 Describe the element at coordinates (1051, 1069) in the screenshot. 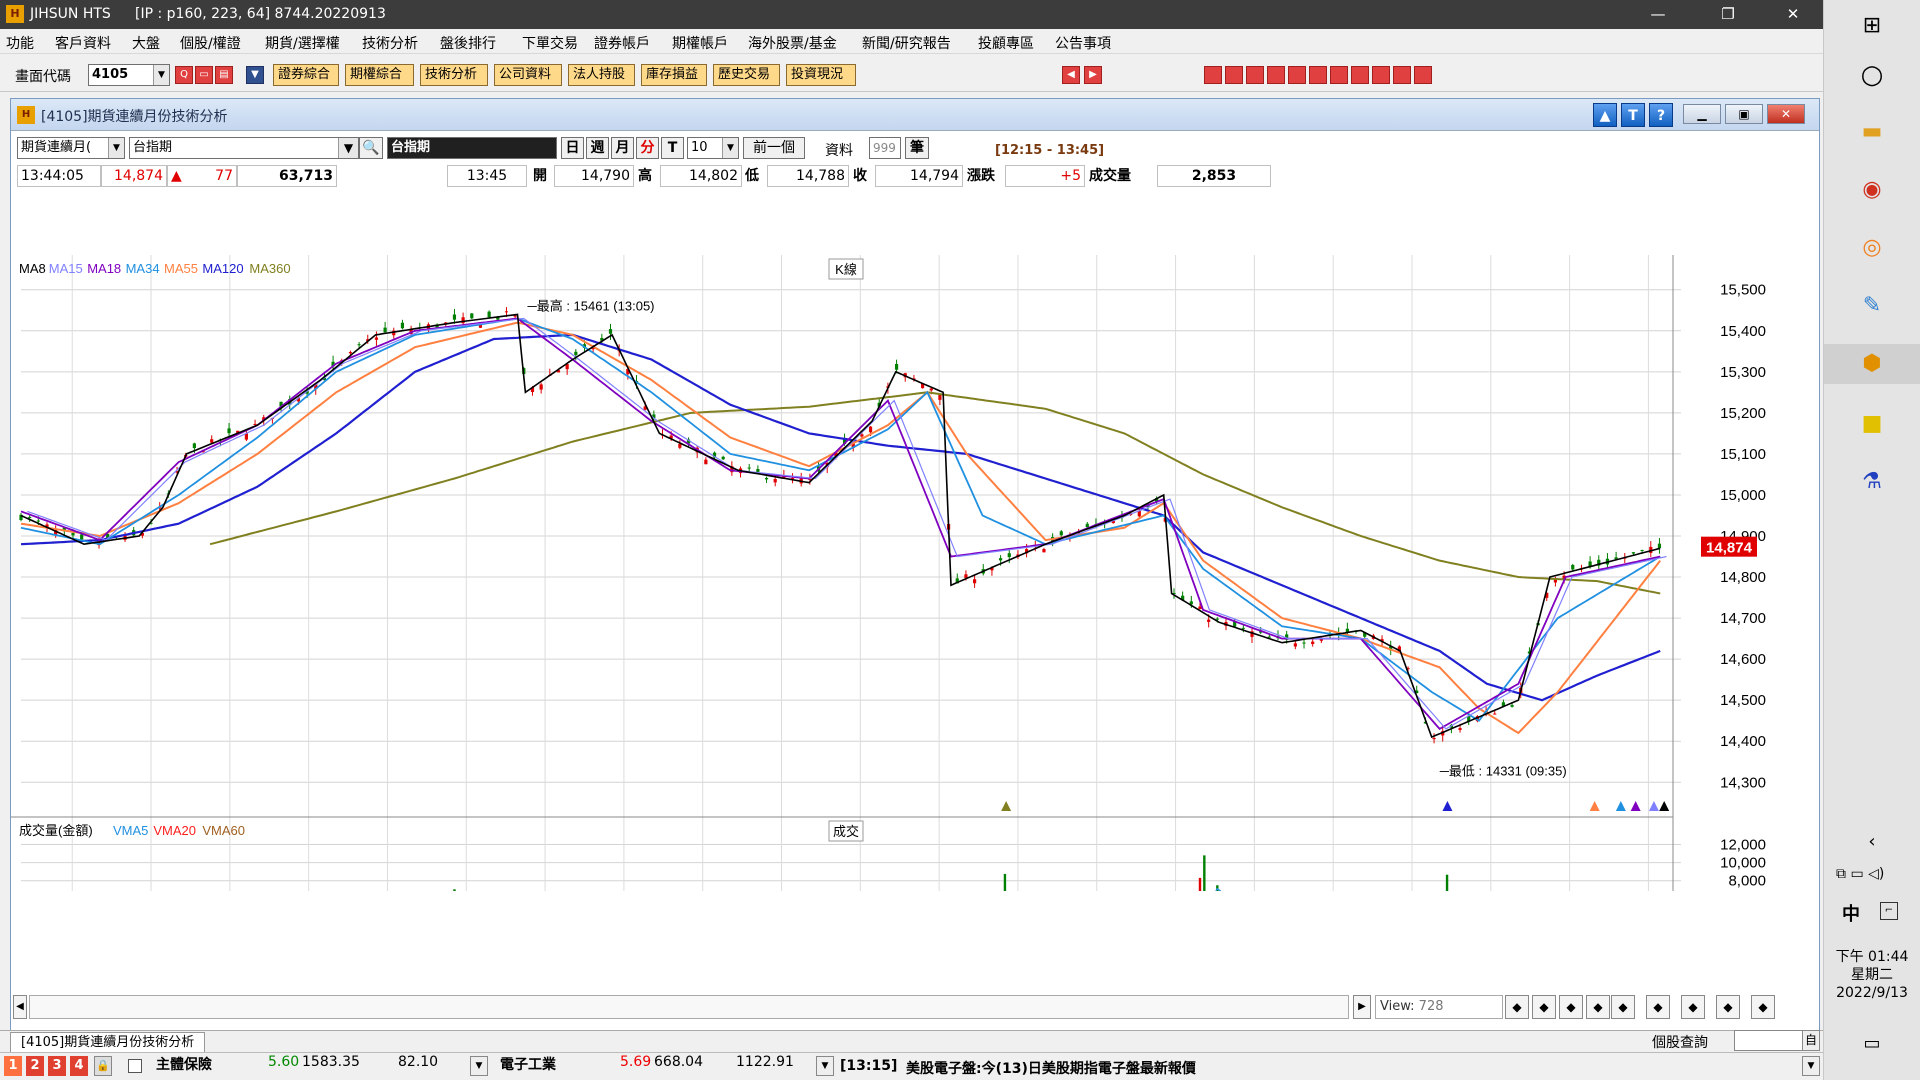

I see `news-headline: 美股電子盤:今(13)日美股期指電子盤最新報價` at that location.